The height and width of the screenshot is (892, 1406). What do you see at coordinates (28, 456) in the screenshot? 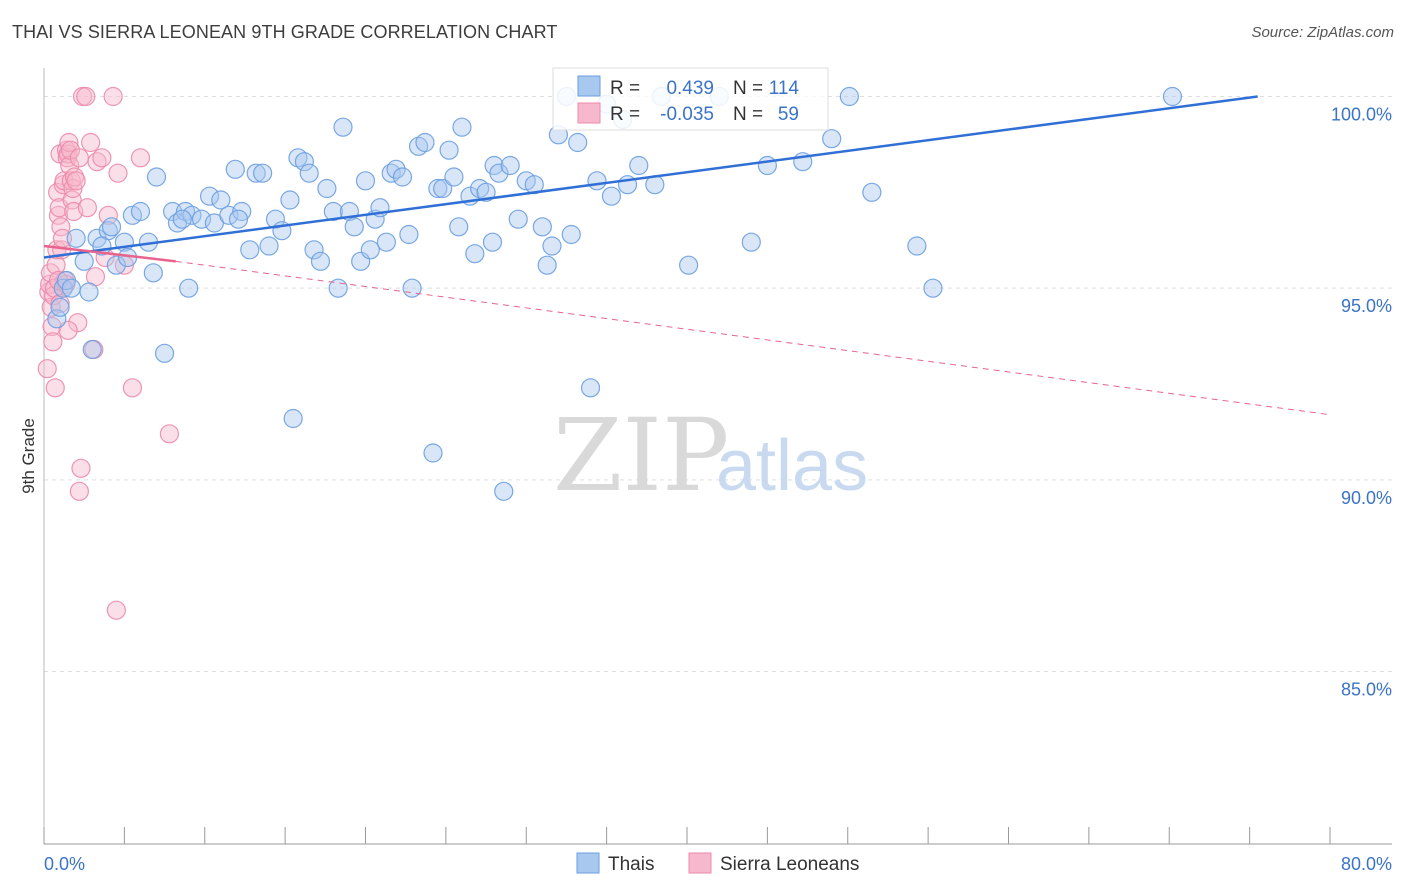
I see `y-axis-label: 9th Grade` at bounding box center [28, 456].